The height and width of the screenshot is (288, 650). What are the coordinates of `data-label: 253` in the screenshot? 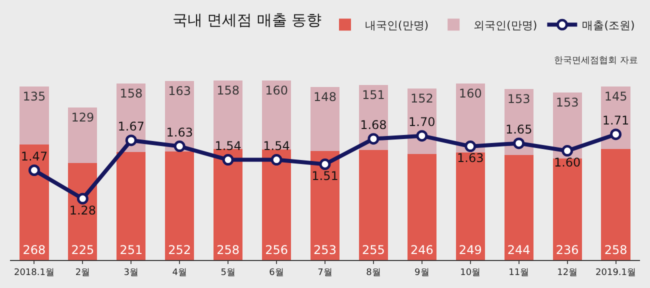 It's located at (325, 250).